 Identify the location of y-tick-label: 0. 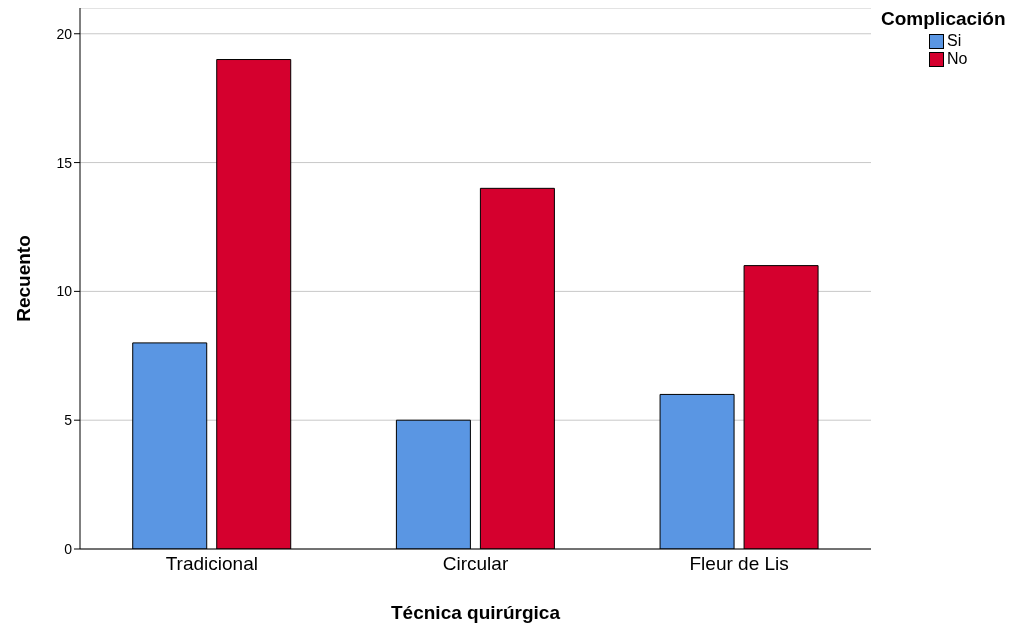
(68, 548).